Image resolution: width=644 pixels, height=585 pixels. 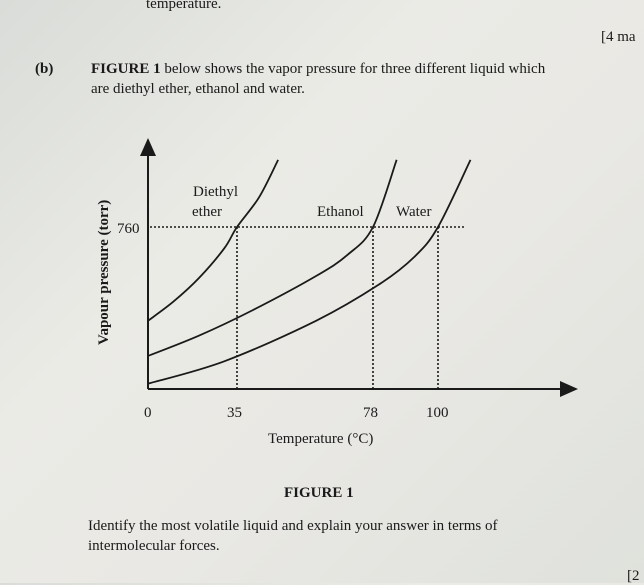 What do you see at coordinates (154, 546) in the screenshot?
I see `prompt-line2: intermolecular forces.` at bounding box center [154, 546].